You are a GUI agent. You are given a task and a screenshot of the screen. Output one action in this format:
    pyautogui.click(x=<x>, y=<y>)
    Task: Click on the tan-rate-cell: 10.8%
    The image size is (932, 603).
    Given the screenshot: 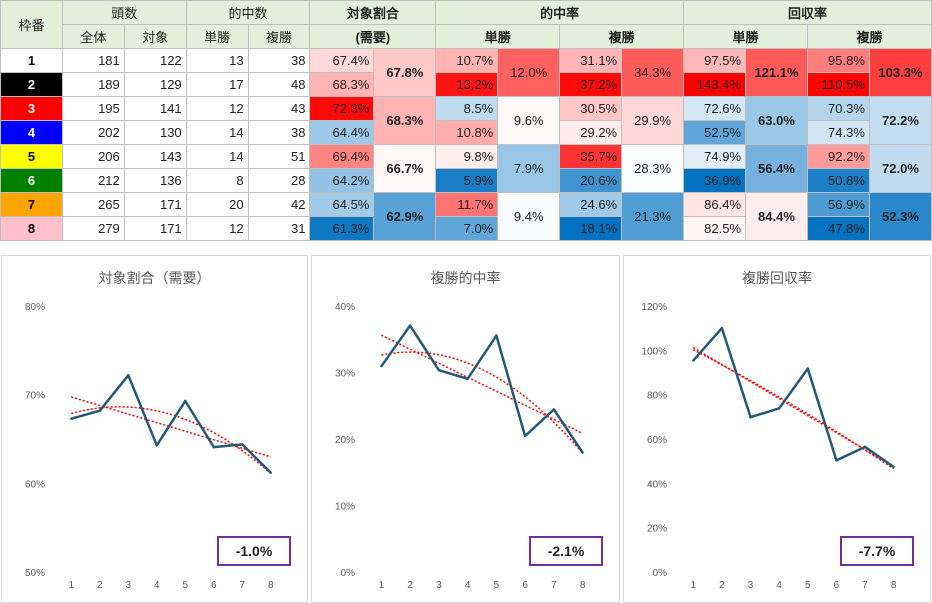 What is the action you would take?
    pyautogui.click(x=467, y=132)
    